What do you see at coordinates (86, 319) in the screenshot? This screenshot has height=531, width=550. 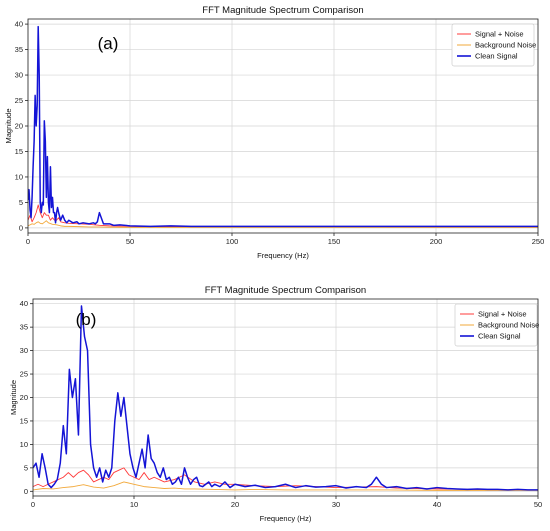 I see `panel-label: (b)` at bounding box center [86, 319].